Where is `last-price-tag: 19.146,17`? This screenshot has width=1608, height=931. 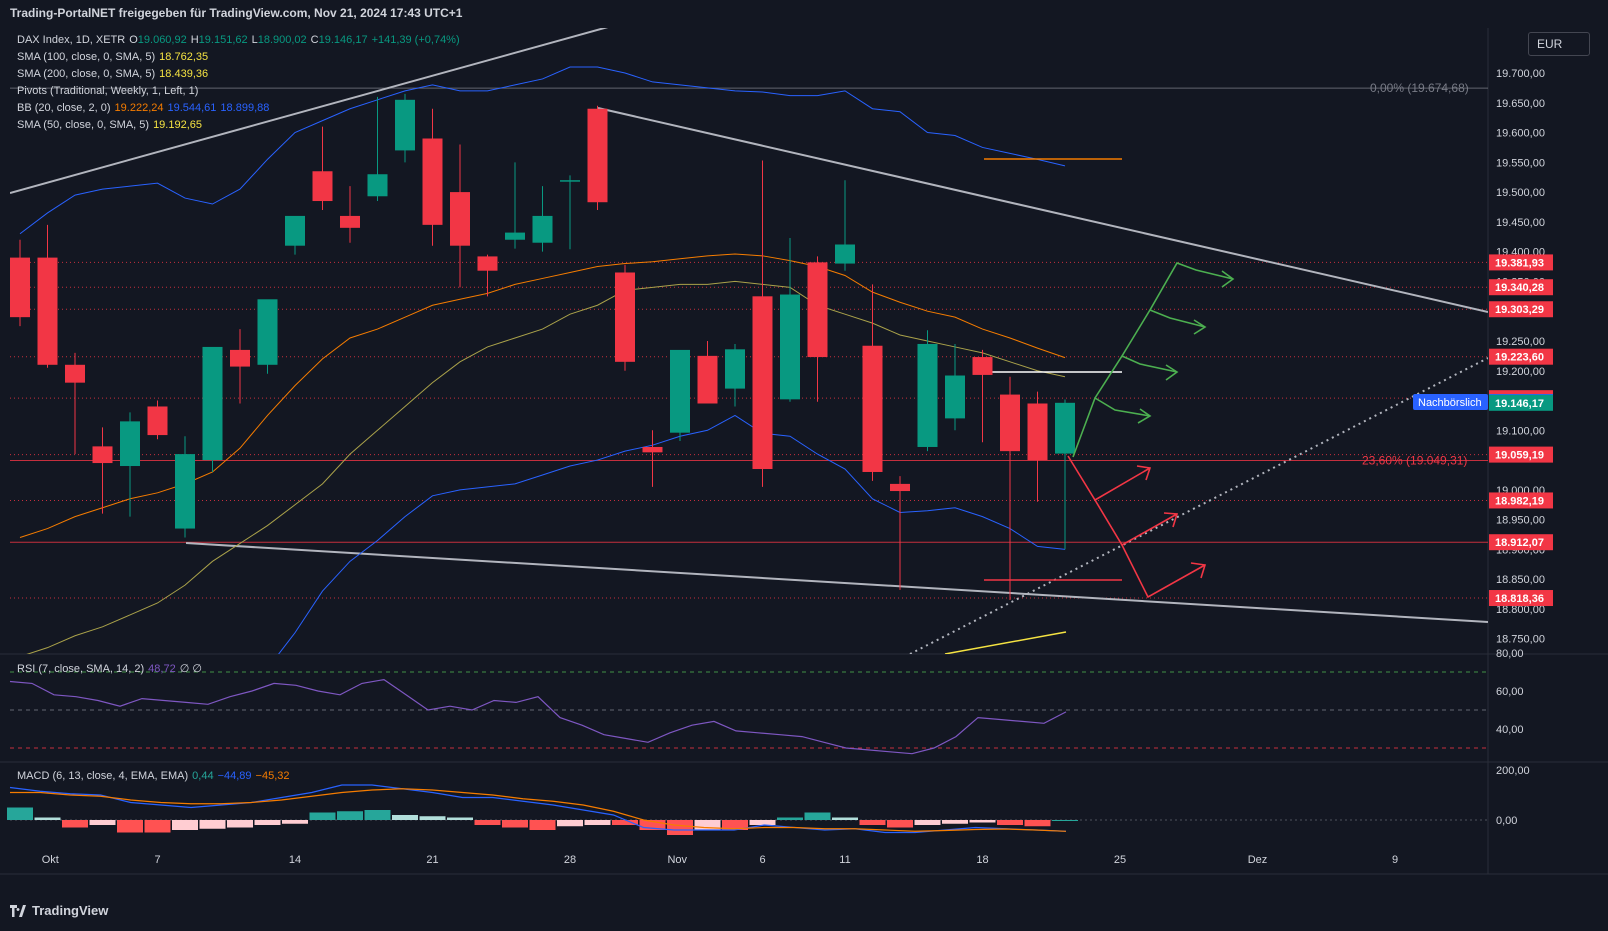 last-price-tag: 19.146,17 is located at coordinates (1519, 404).